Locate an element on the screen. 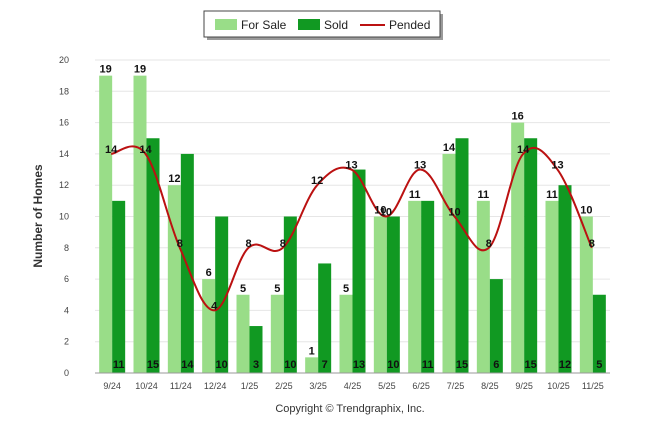 The width and height of the screenshot is (646, 434). y-axis-title: Number of Homes is located at coordinates (38, 216).